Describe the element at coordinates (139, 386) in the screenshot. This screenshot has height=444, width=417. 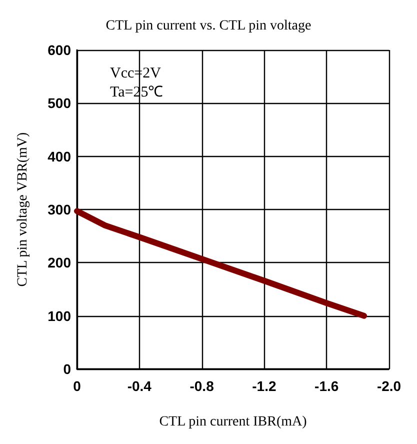
I see `x-tick-label: -0.4` at that location.